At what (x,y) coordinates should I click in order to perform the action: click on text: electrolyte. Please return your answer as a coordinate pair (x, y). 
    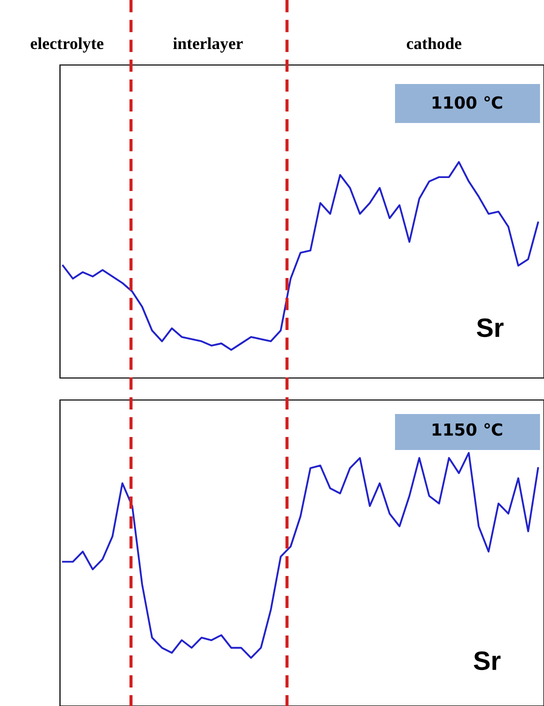
    Looking at the image, I should click on (67, 45).